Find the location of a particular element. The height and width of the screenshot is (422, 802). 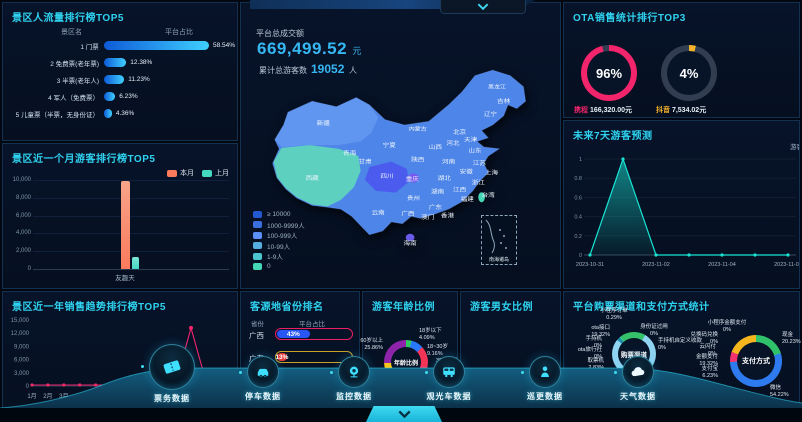

map-label-province: 内蒙古 is located at coordinates (418, 128).